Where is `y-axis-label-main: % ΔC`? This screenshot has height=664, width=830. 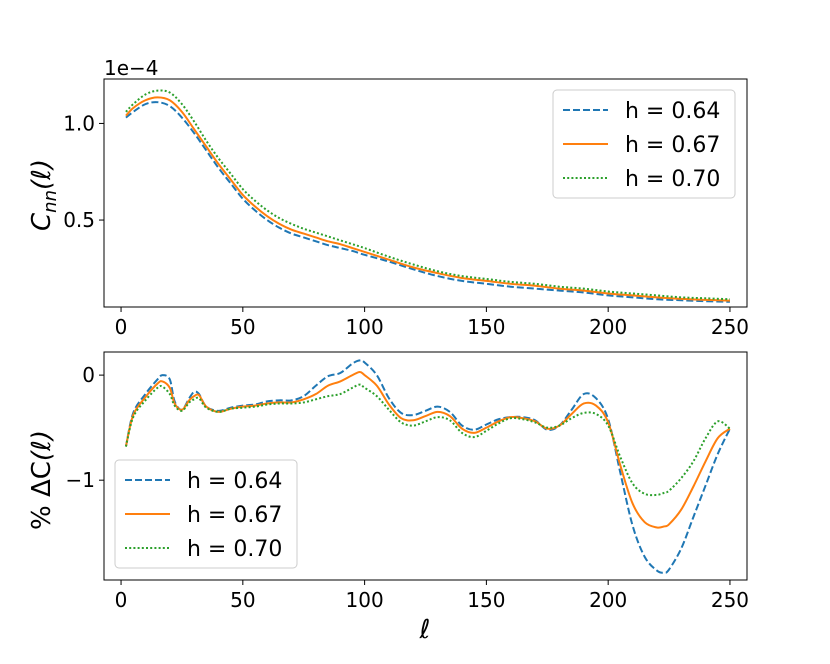 y-axis-label-main: % ΔC is located at coordinates (42, 495).